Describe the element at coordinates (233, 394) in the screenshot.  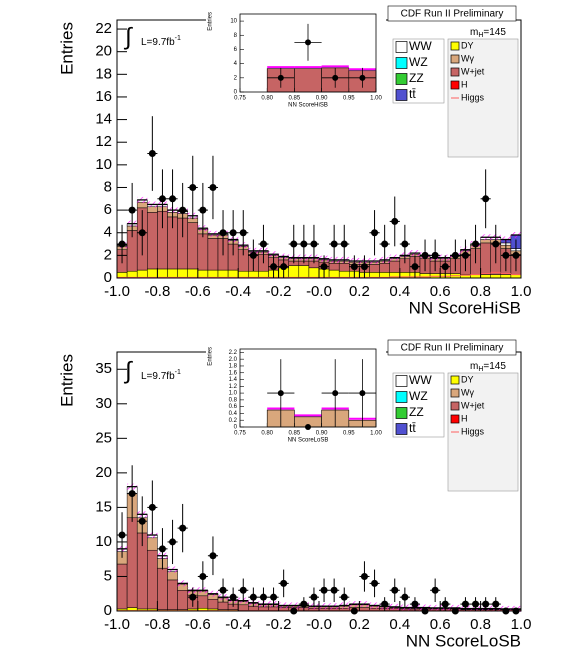
I see `inset-y-tick-label: 1.0` at that location.